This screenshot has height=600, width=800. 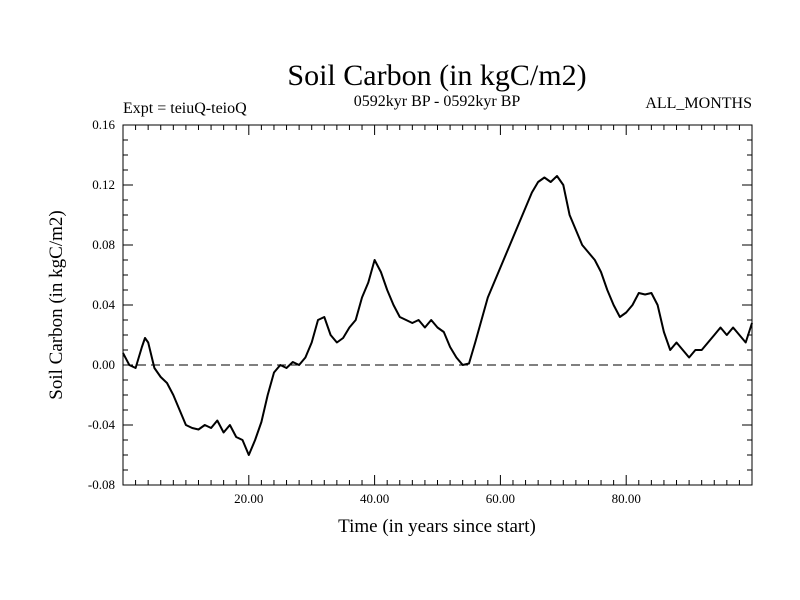 What do you see at coordinates (500, 498) in the screenshot?
I see `x-tick-label: 60.00` at bounding box center [500, 498].